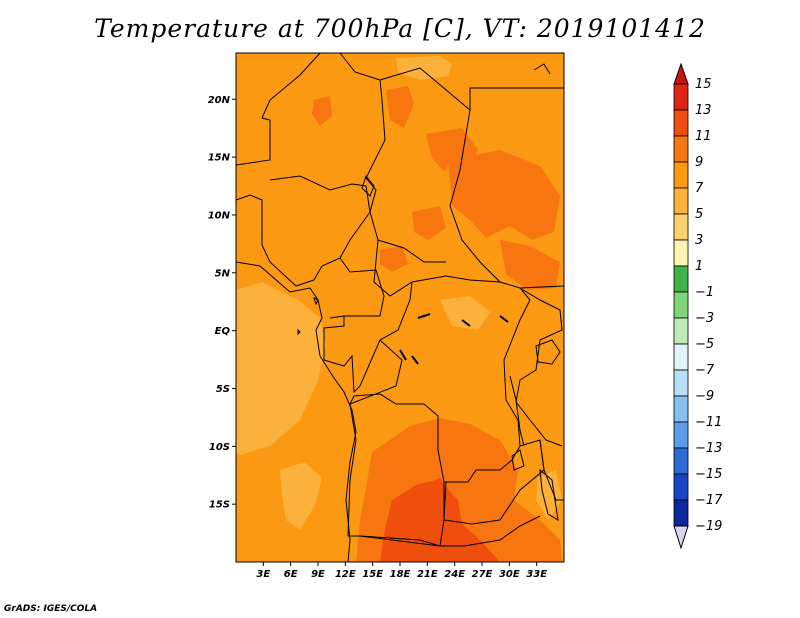 Image resolution: width=800 pixels, height=618 pixels. Describe the element at coordinates (278, 109) in the screenshot. I see `boundary-niger-chad` at that location.